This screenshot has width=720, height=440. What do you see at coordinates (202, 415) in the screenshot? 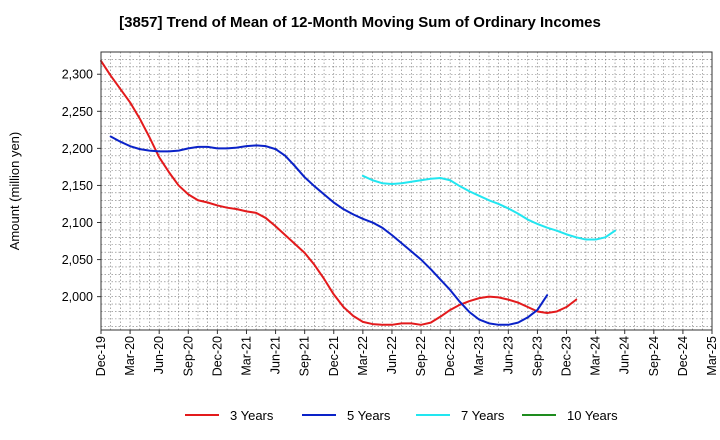
I see `legend-swatch-3-years` at bounding box center [202, 415].